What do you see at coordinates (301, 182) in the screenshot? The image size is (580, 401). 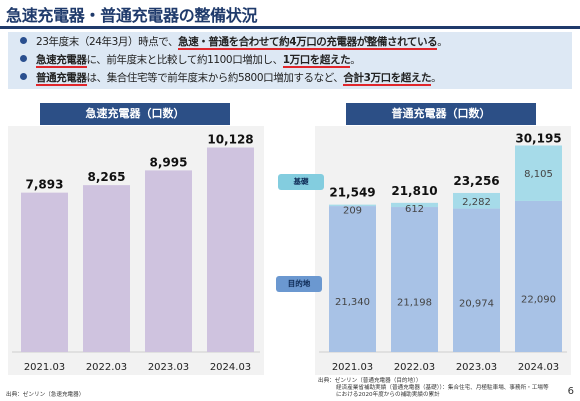 I see `legend-tag-basic: 基礎` at bounding box center [301, 182].